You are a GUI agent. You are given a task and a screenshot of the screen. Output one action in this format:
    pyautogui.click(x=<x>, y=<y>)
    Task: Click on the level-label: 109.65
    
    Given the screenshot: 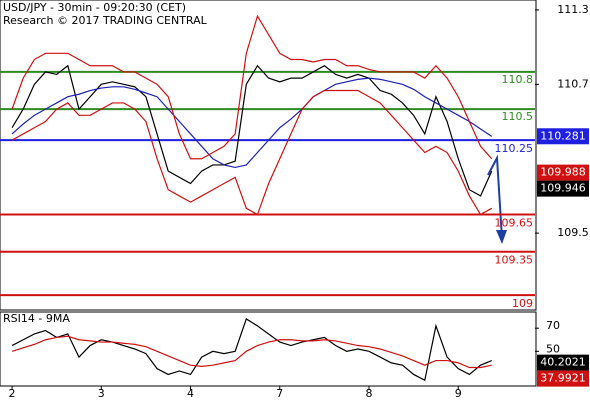 What is the action you would take?
    pyautogui.click(x=514, y=223)
    